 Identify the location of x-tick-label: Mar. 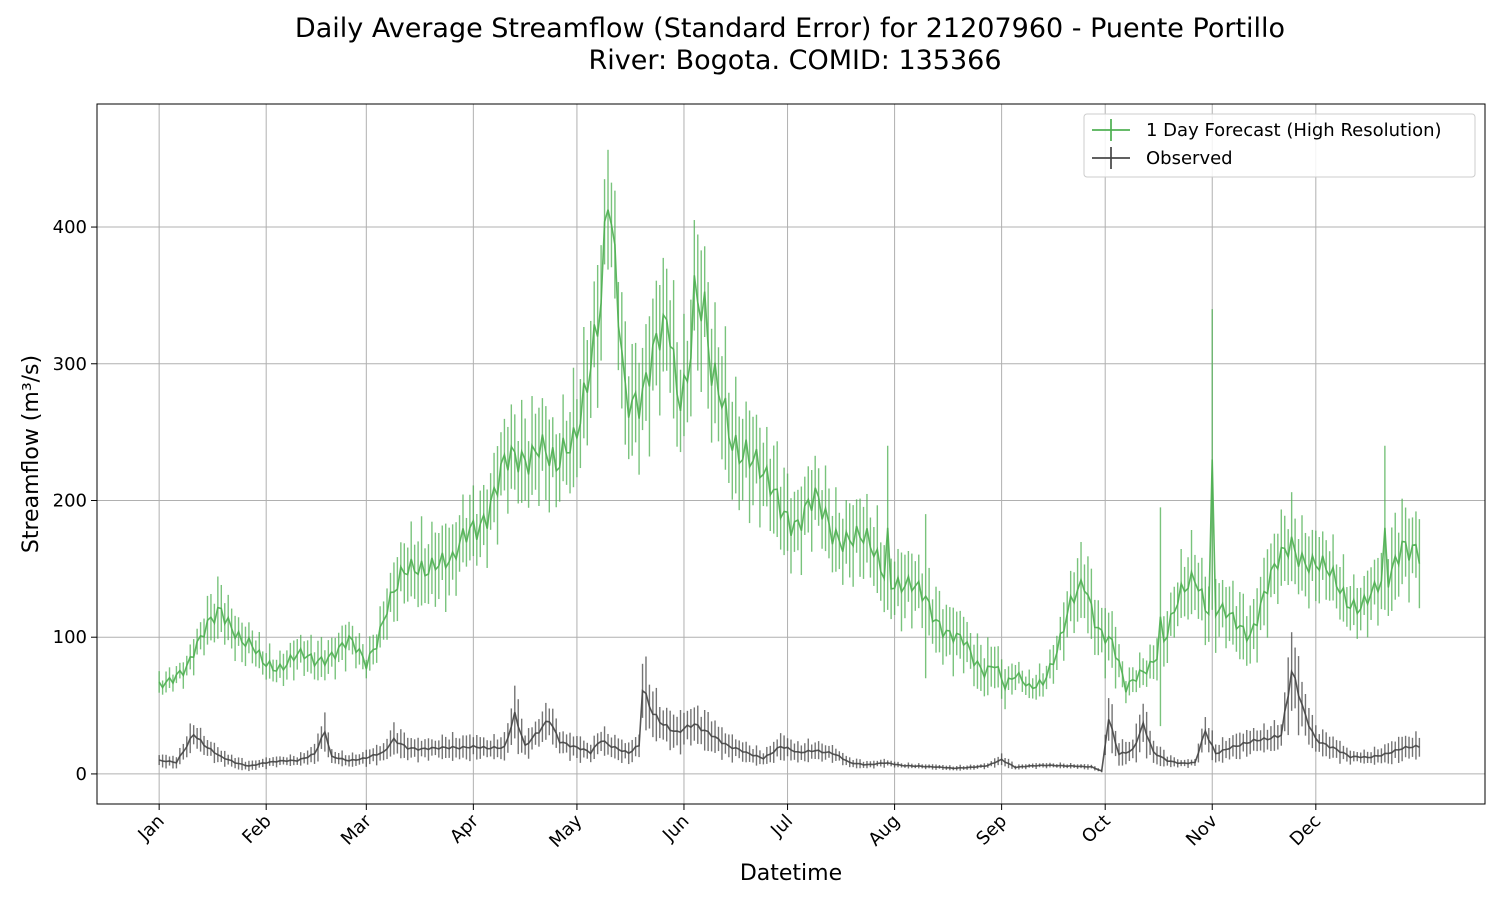
(356, 829).